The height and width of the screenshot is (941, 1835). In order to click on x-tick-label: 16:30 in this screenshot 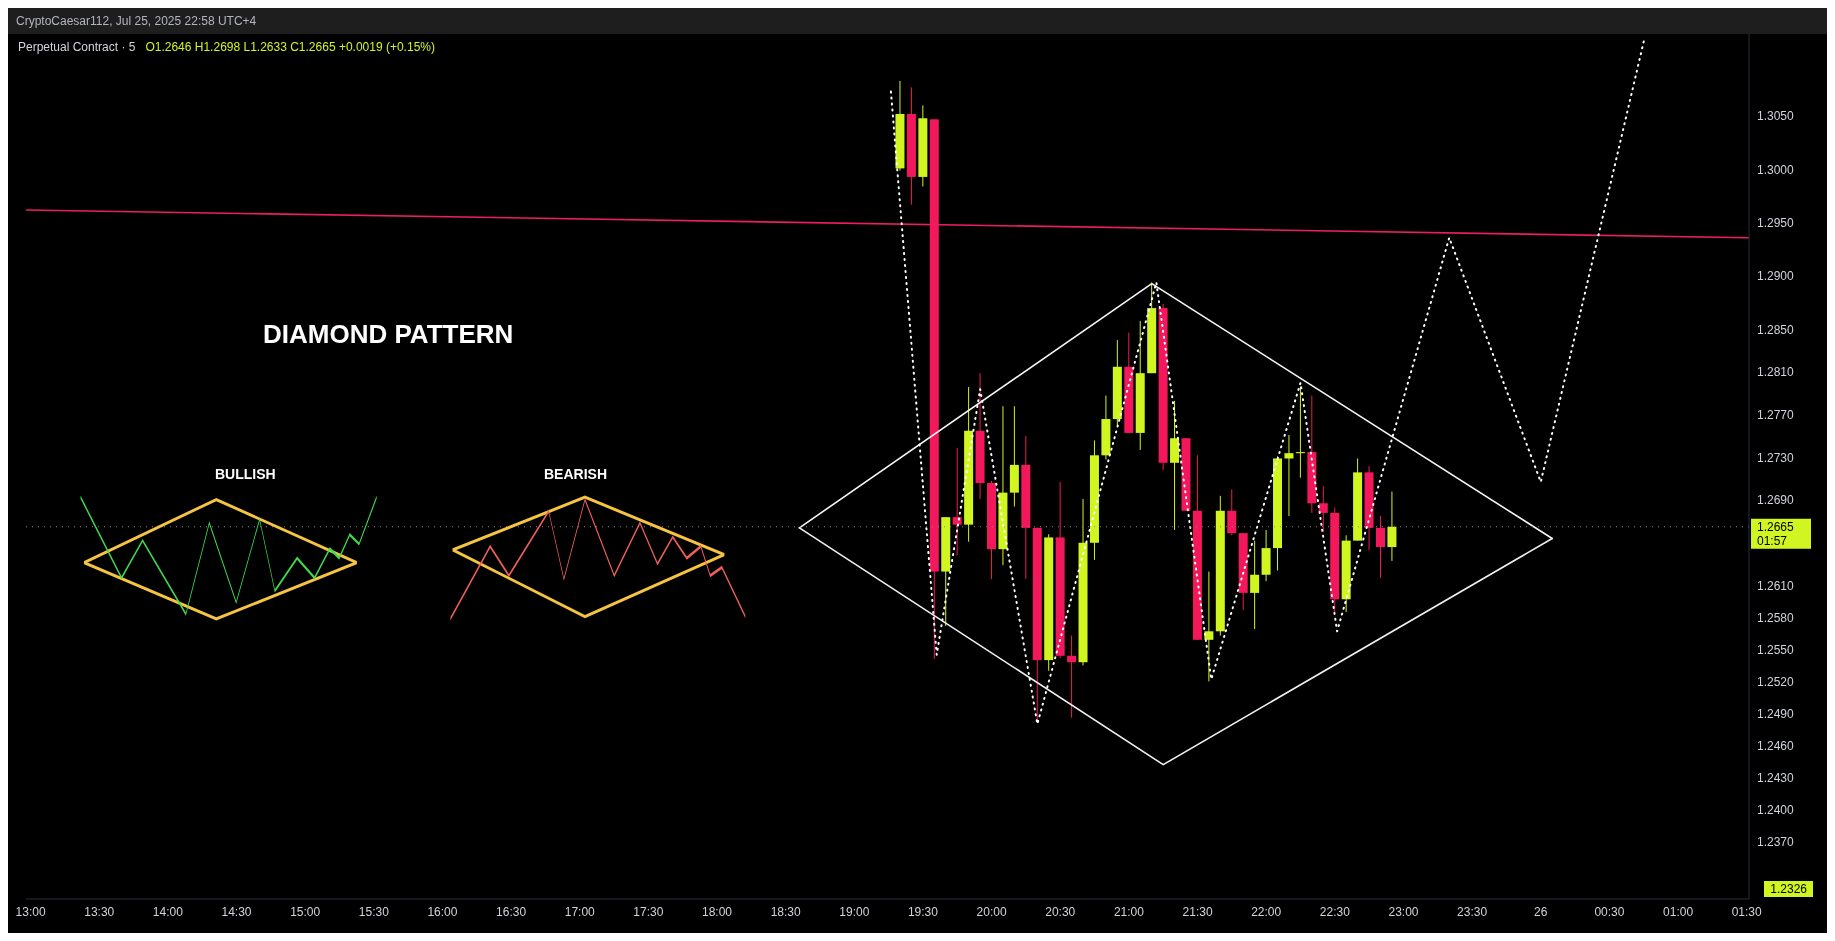, I will do `click(511, 911)`.